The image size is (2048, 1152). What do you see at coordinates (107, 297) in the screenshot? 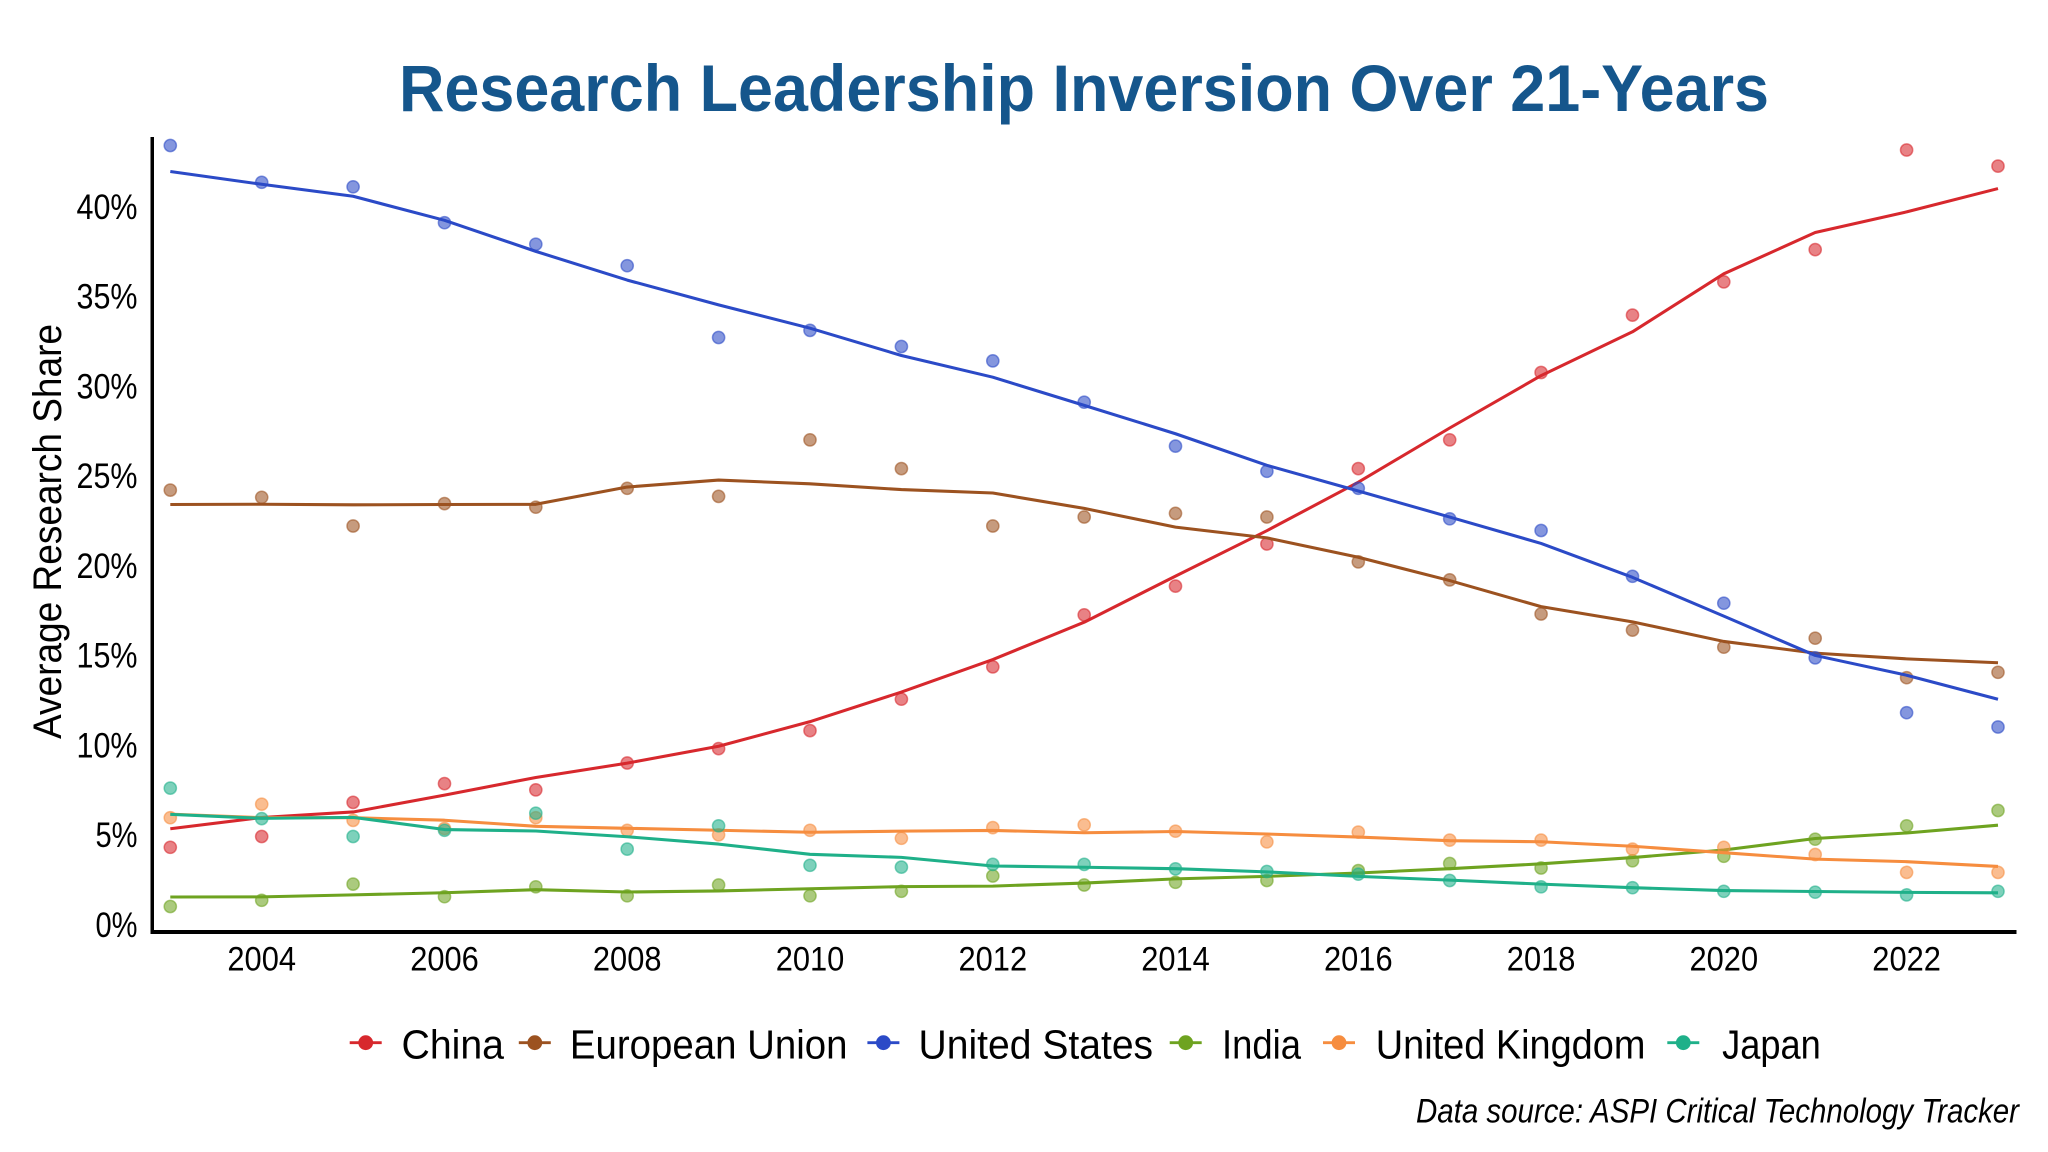
I see `svg-text: 35%` at bounding box center [107, 297].